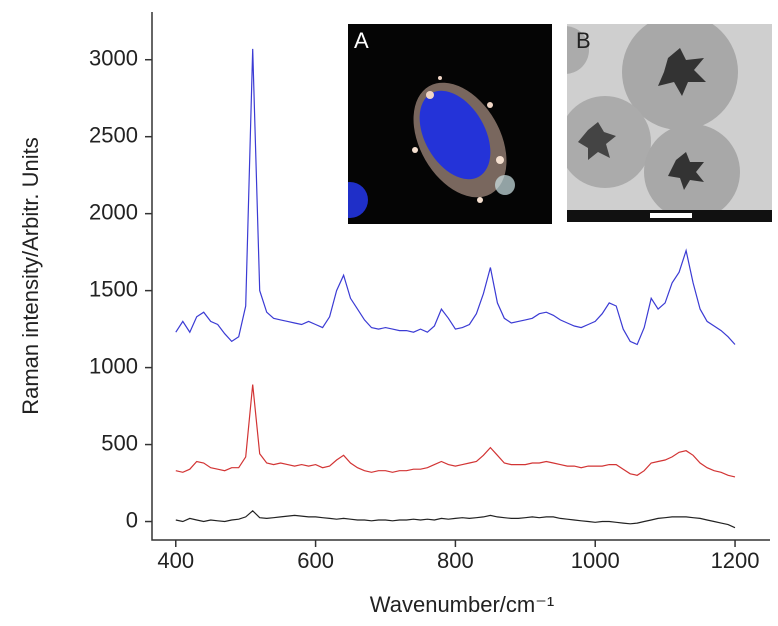 The width and height of the screenshot is (778, 626). Describe the element at coordinates (30, 276) in the screenshot. I see `y-axis-label: Raman intensity/Arbitr. Units` at that location.